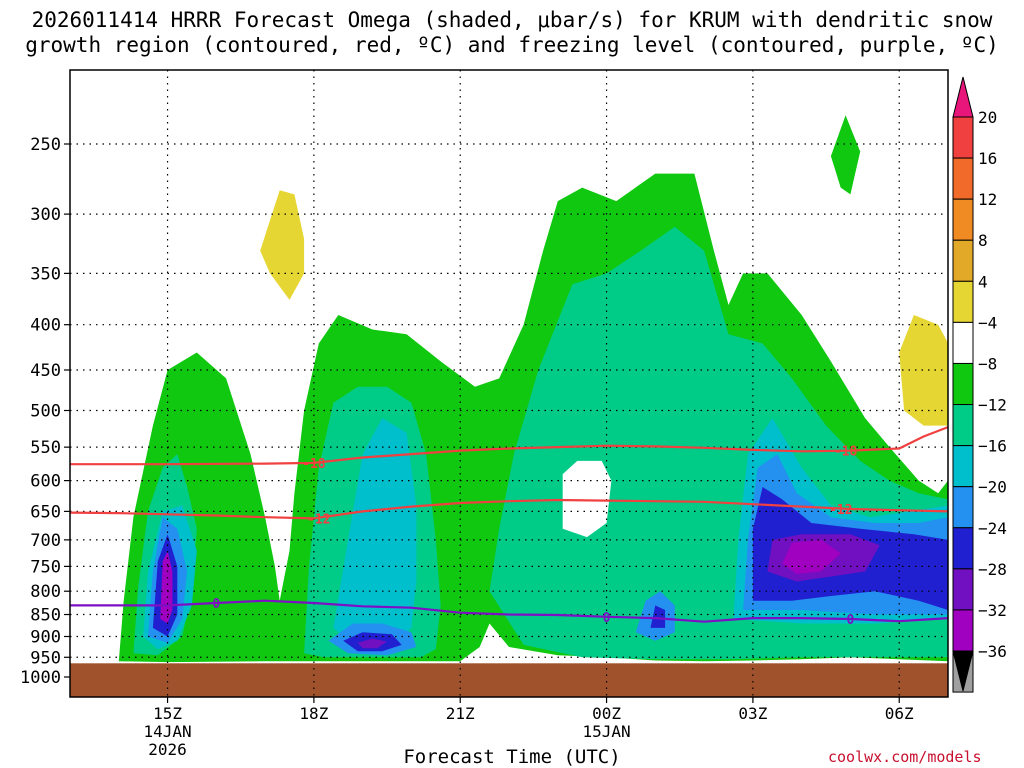 The image size is (1024, 768). I want to click on contour--18C, so click(509, 446).